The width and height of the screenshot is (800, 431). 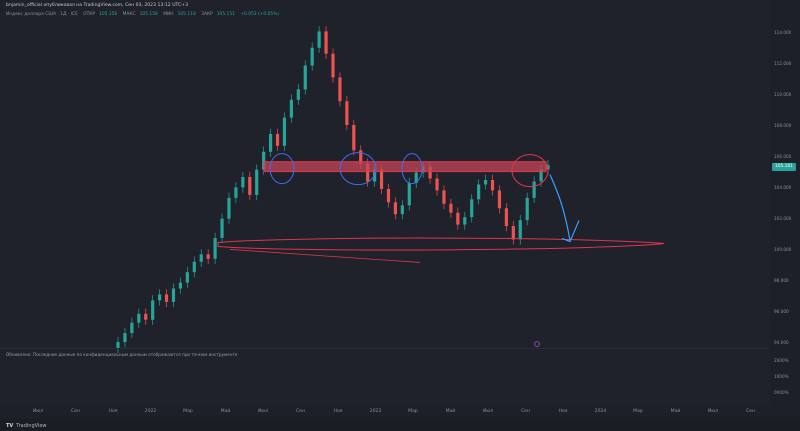 What do you see at coordinates (186, 14) in the screenshot?
I see `low-value: 105.118` at bounding box center [186, 14].